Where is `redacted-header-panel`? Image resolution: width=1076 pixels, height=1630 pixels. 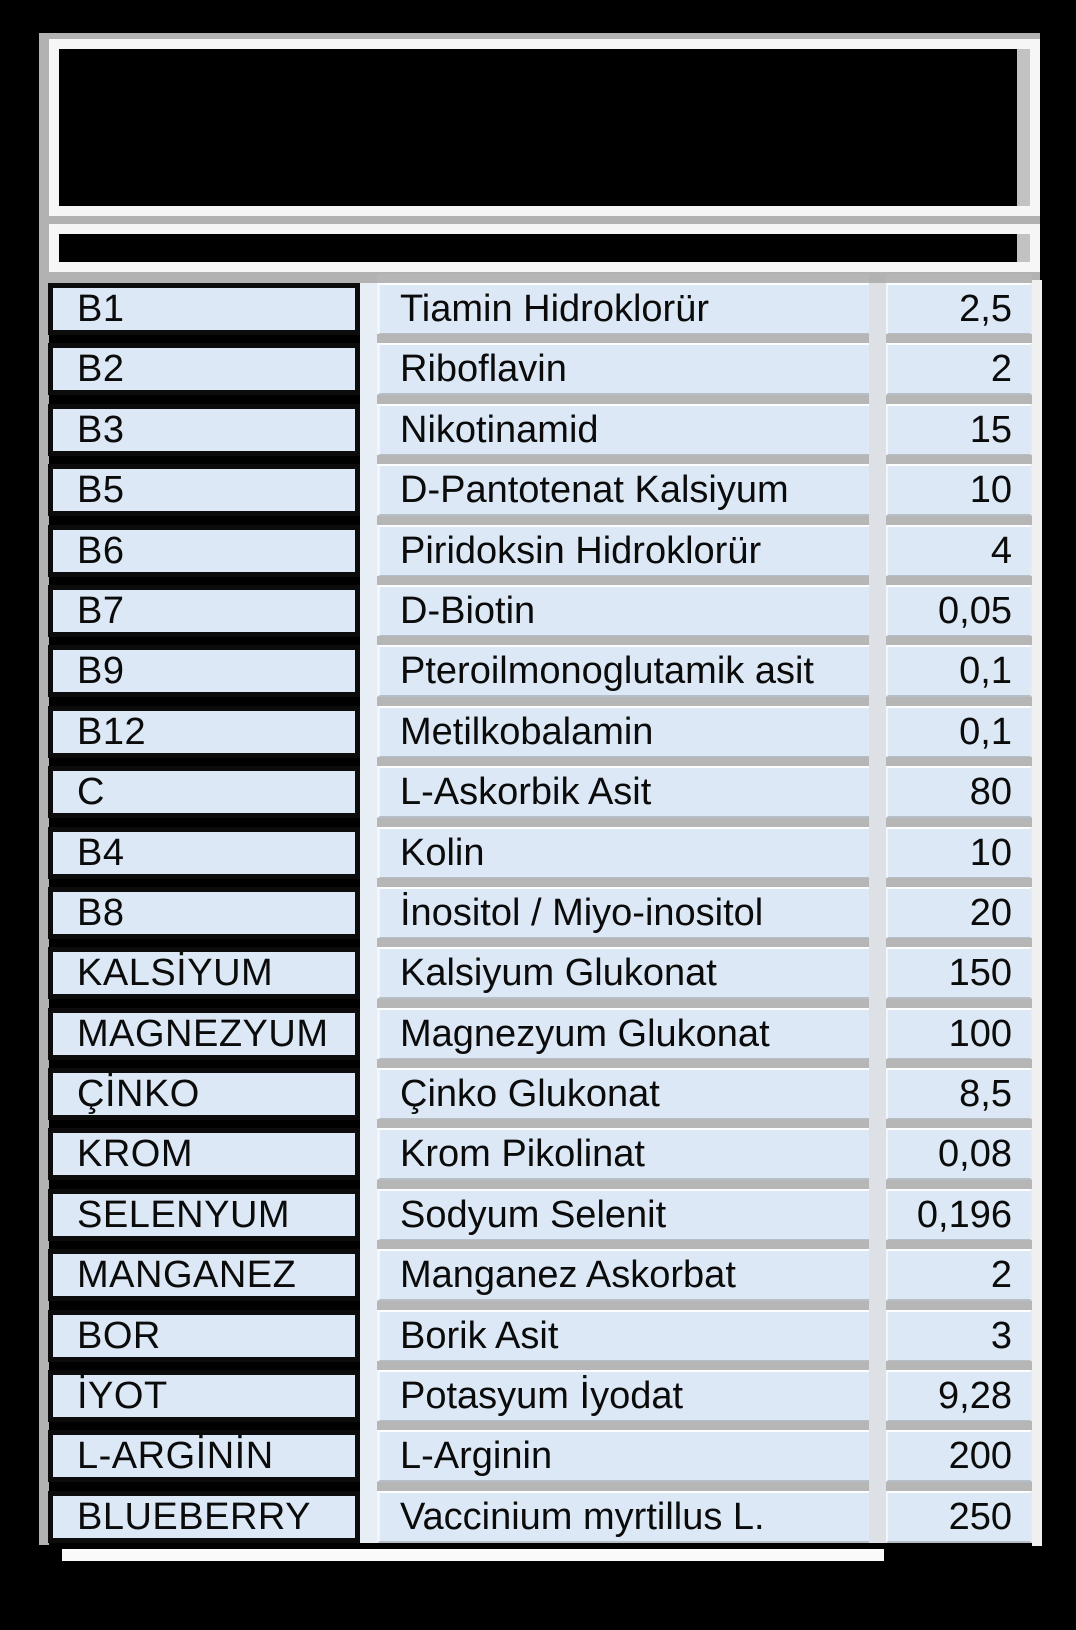 redacted-header-panel is located at coordinates (544, 127).